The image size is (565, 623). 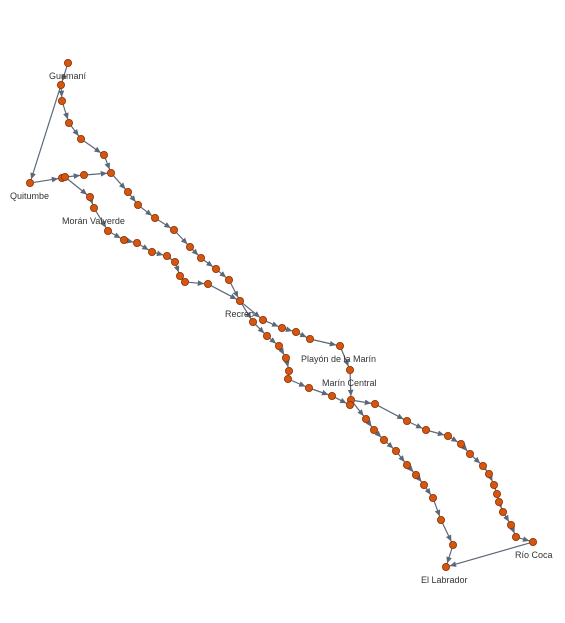 I want to click on station-label-guamani: Guamaní, so click(x=68, y=76).